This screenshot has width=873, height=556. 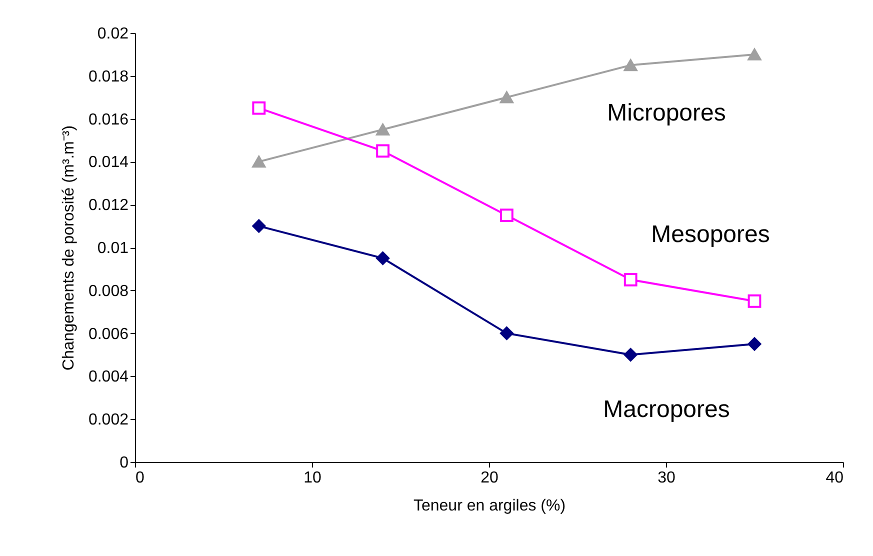 What do you see at coordinates (710, 234) in the screenshot?
I see `series-label: Mesopores` at bounding box center [710, 234].